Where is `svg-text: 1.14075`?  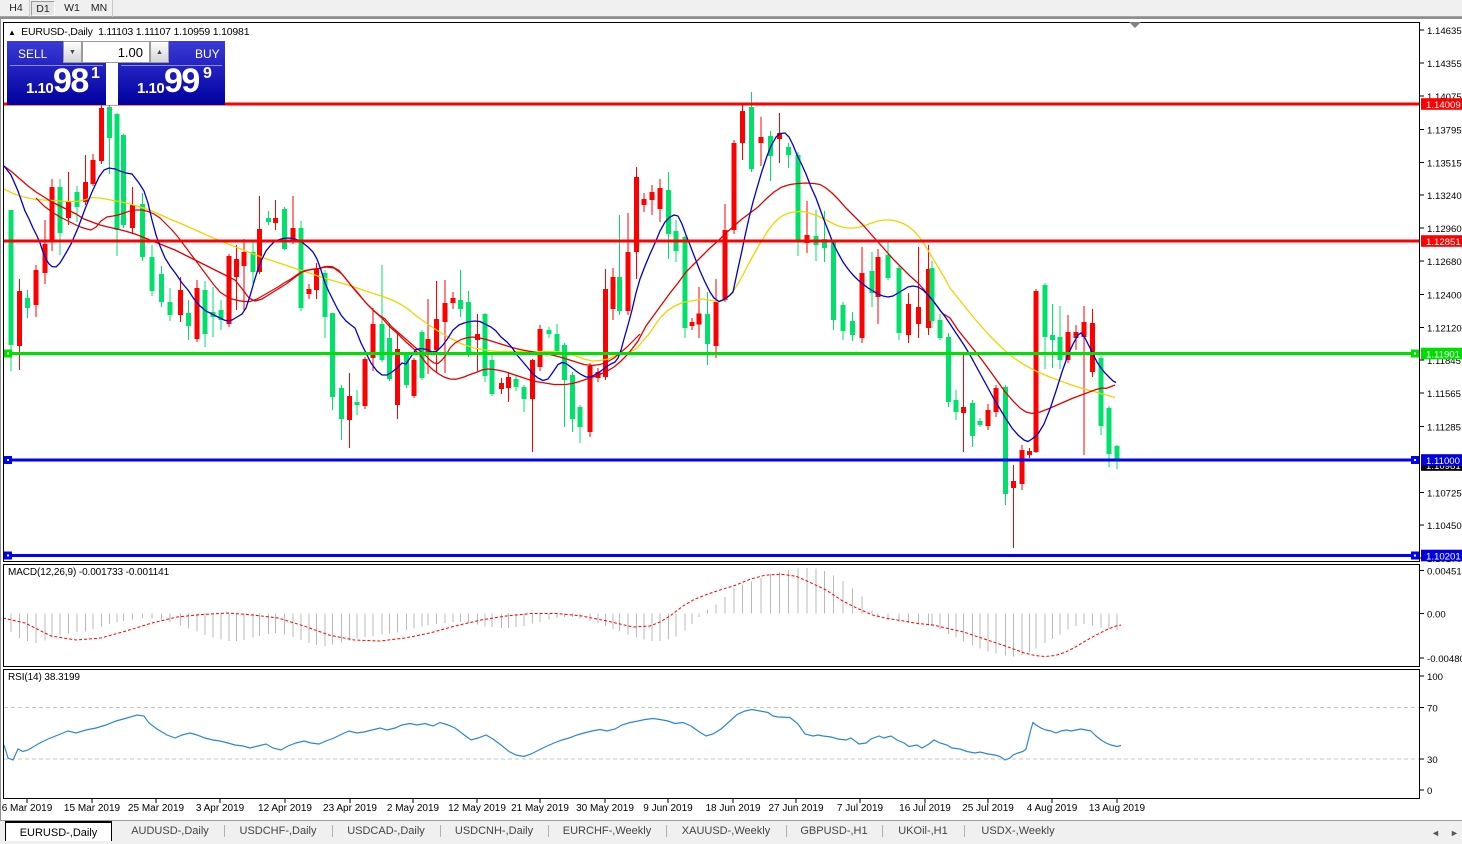
svg-text: 1.14075 is located at coordinates (1444, 97).